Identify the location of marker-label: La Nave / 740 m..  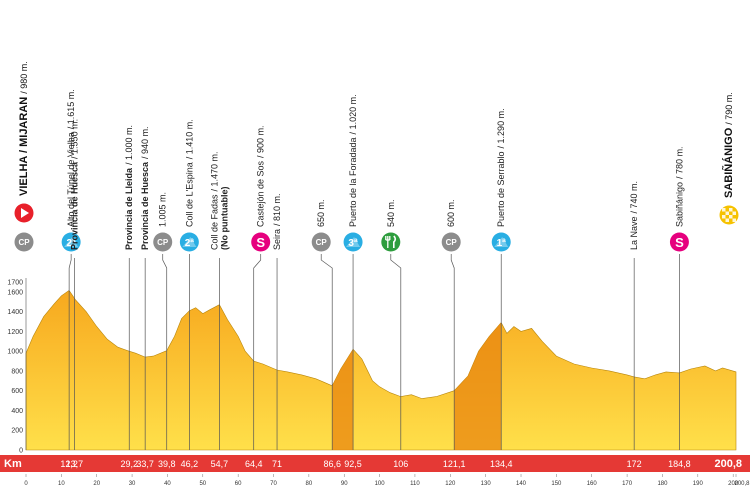
(634, 215).